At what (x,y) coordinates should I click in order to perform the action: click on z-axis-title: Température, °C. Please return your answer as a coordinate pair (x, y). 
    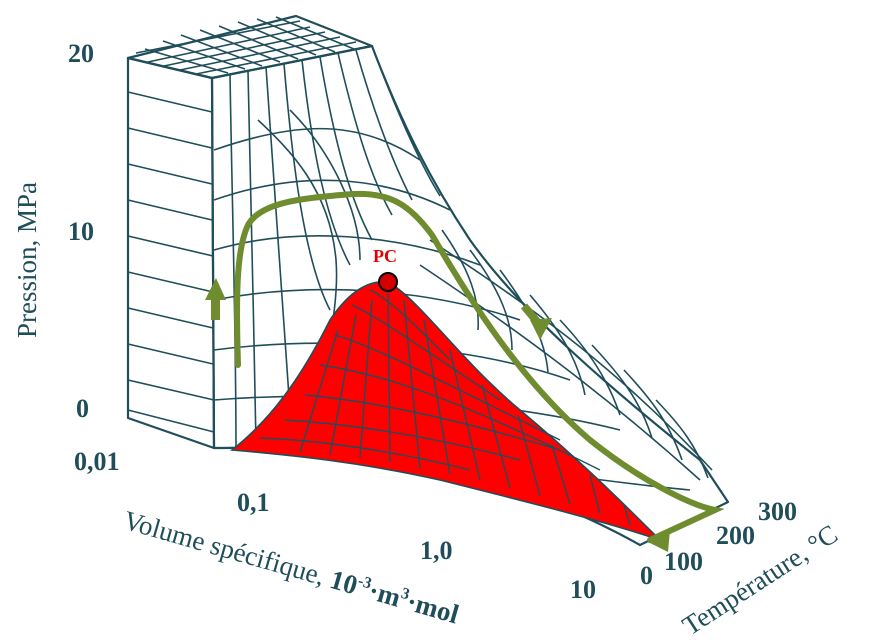
    Looking at the image, I should click on (760, 579).